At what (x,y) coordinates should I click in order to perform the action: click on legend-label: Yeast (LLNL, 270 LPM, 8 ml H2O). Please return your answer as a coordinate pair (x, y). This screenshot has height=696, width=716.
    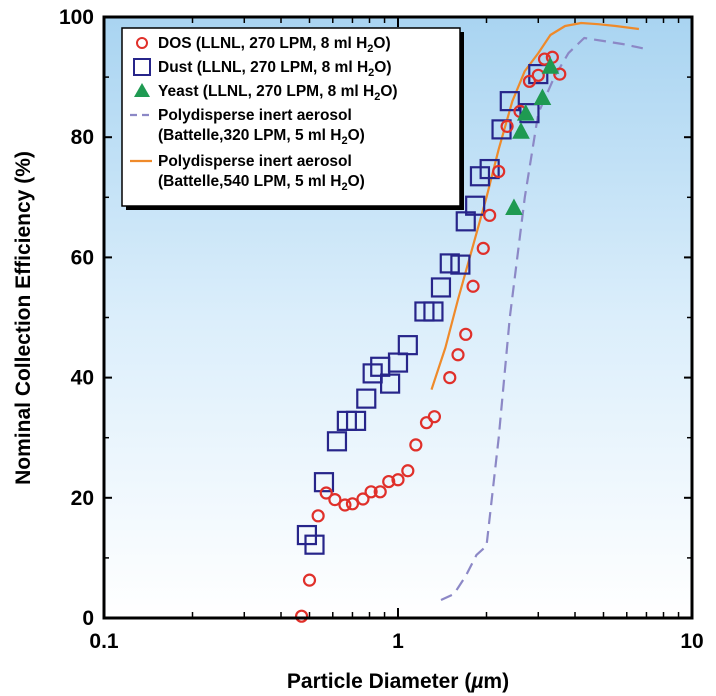
    Looking at the image, I should click on (278, 93).